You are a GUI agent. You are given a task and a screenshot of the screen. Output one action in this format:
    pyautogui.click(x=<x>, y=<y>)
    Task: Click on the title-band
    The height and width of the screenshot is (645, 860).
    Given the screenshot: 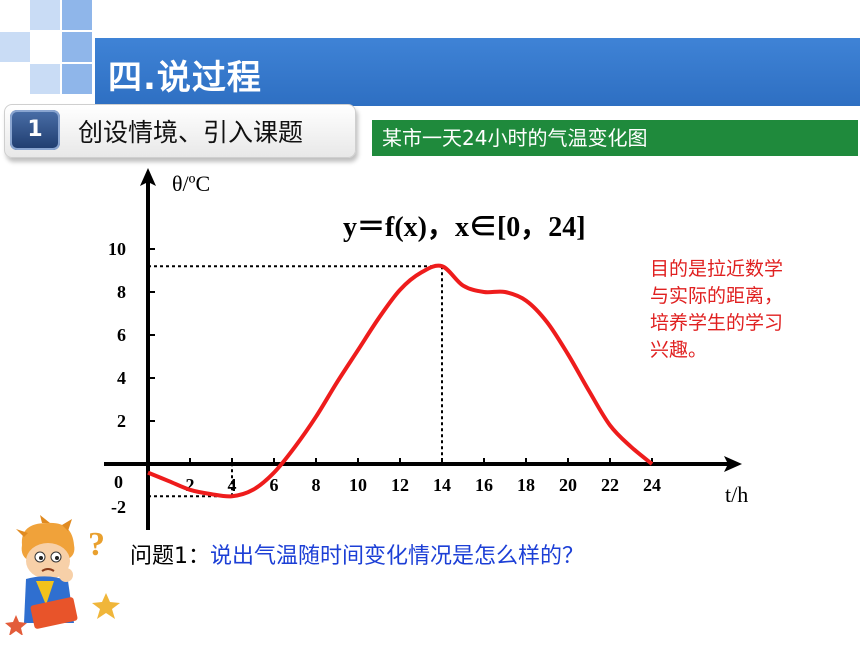 What is the action you would take?
    pyautogui.click(x=477, y=72)
    